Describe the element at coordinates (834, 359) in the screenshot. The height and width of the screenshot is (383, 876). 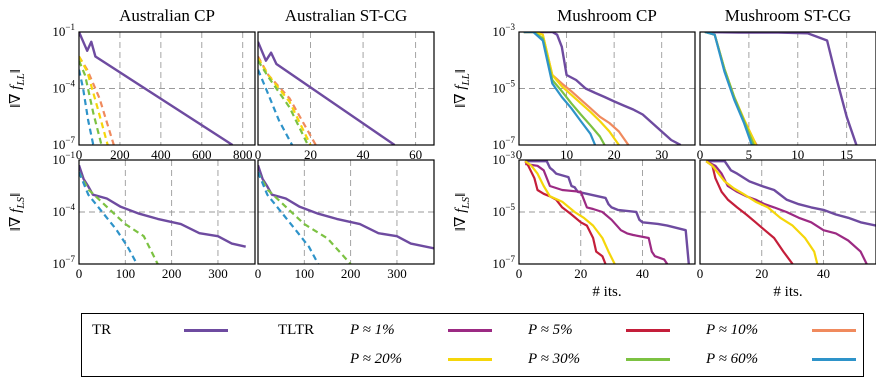
I see `legend-swatch-p60` at that location.